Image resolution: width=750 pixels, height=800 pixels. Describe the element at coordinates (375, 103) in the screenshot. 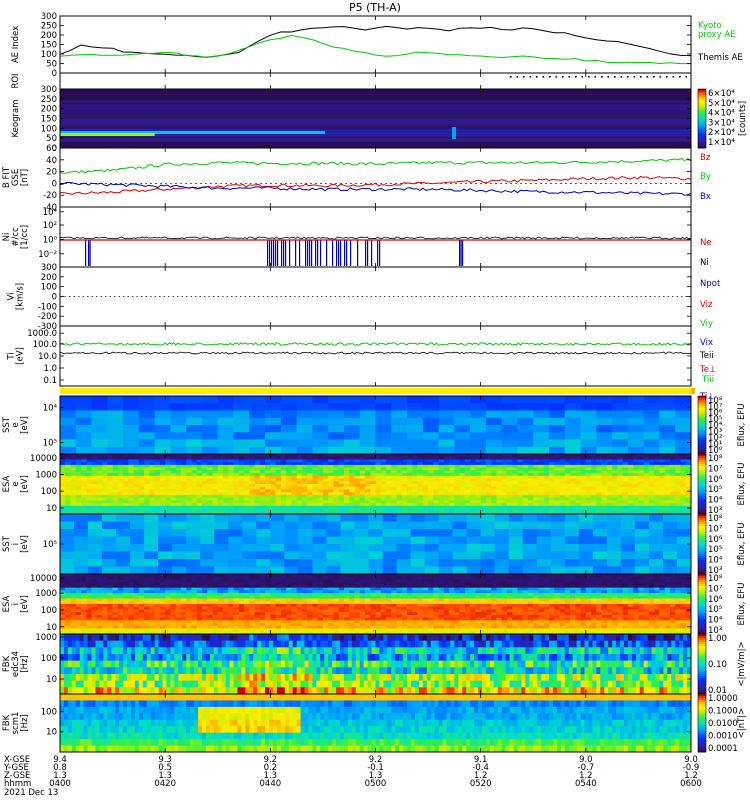

I see `keogram-row` at that location.